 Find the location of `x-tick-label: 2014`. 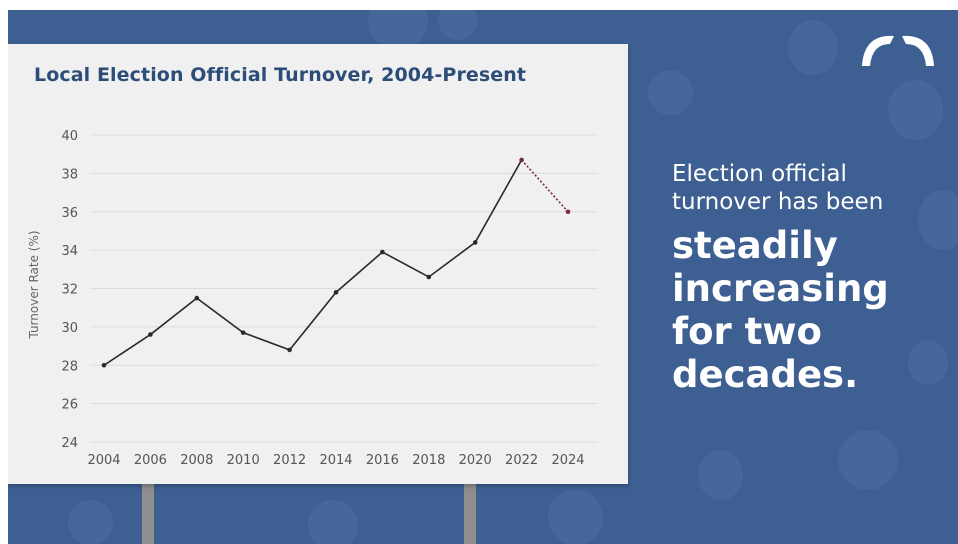

x-tick-label: 2014 is located at coordinates (335, 460).